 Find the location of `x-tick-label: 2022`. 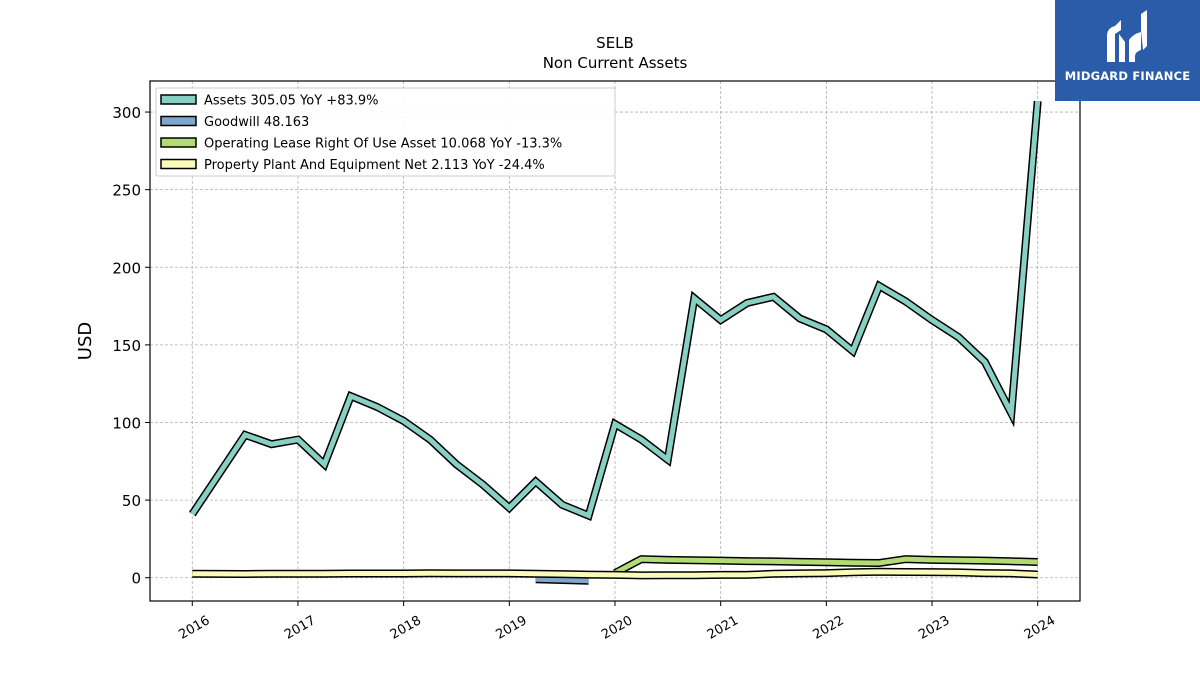

x-tick-label: 2022 is located at coordinates (829, 628).